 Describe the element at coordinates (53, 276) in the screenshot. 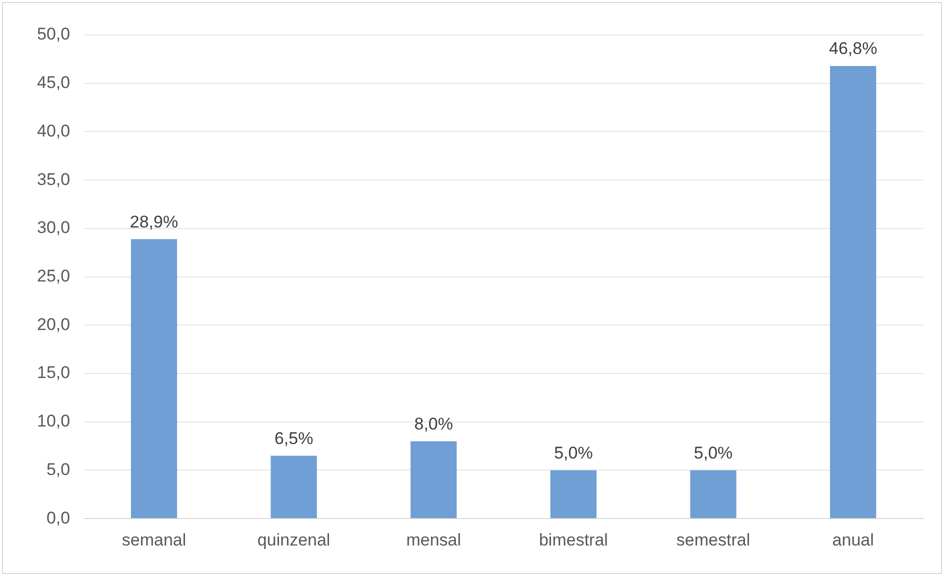

I see `y-tick-label: 25,0` at that location.